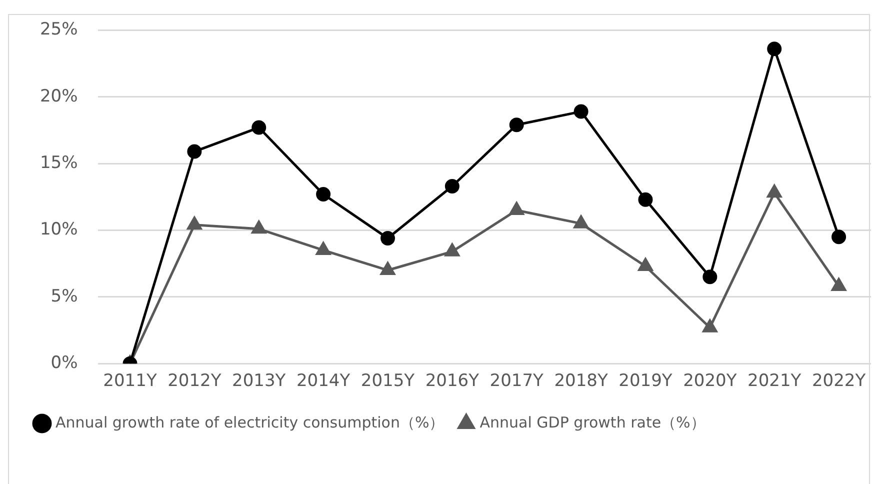 This screenshot has width=881, height=484. Describe the element at coordinates (250, 422) in the screenshot. I see `legend-label: Annual growth rate of electricity consumption（%）` at that location.